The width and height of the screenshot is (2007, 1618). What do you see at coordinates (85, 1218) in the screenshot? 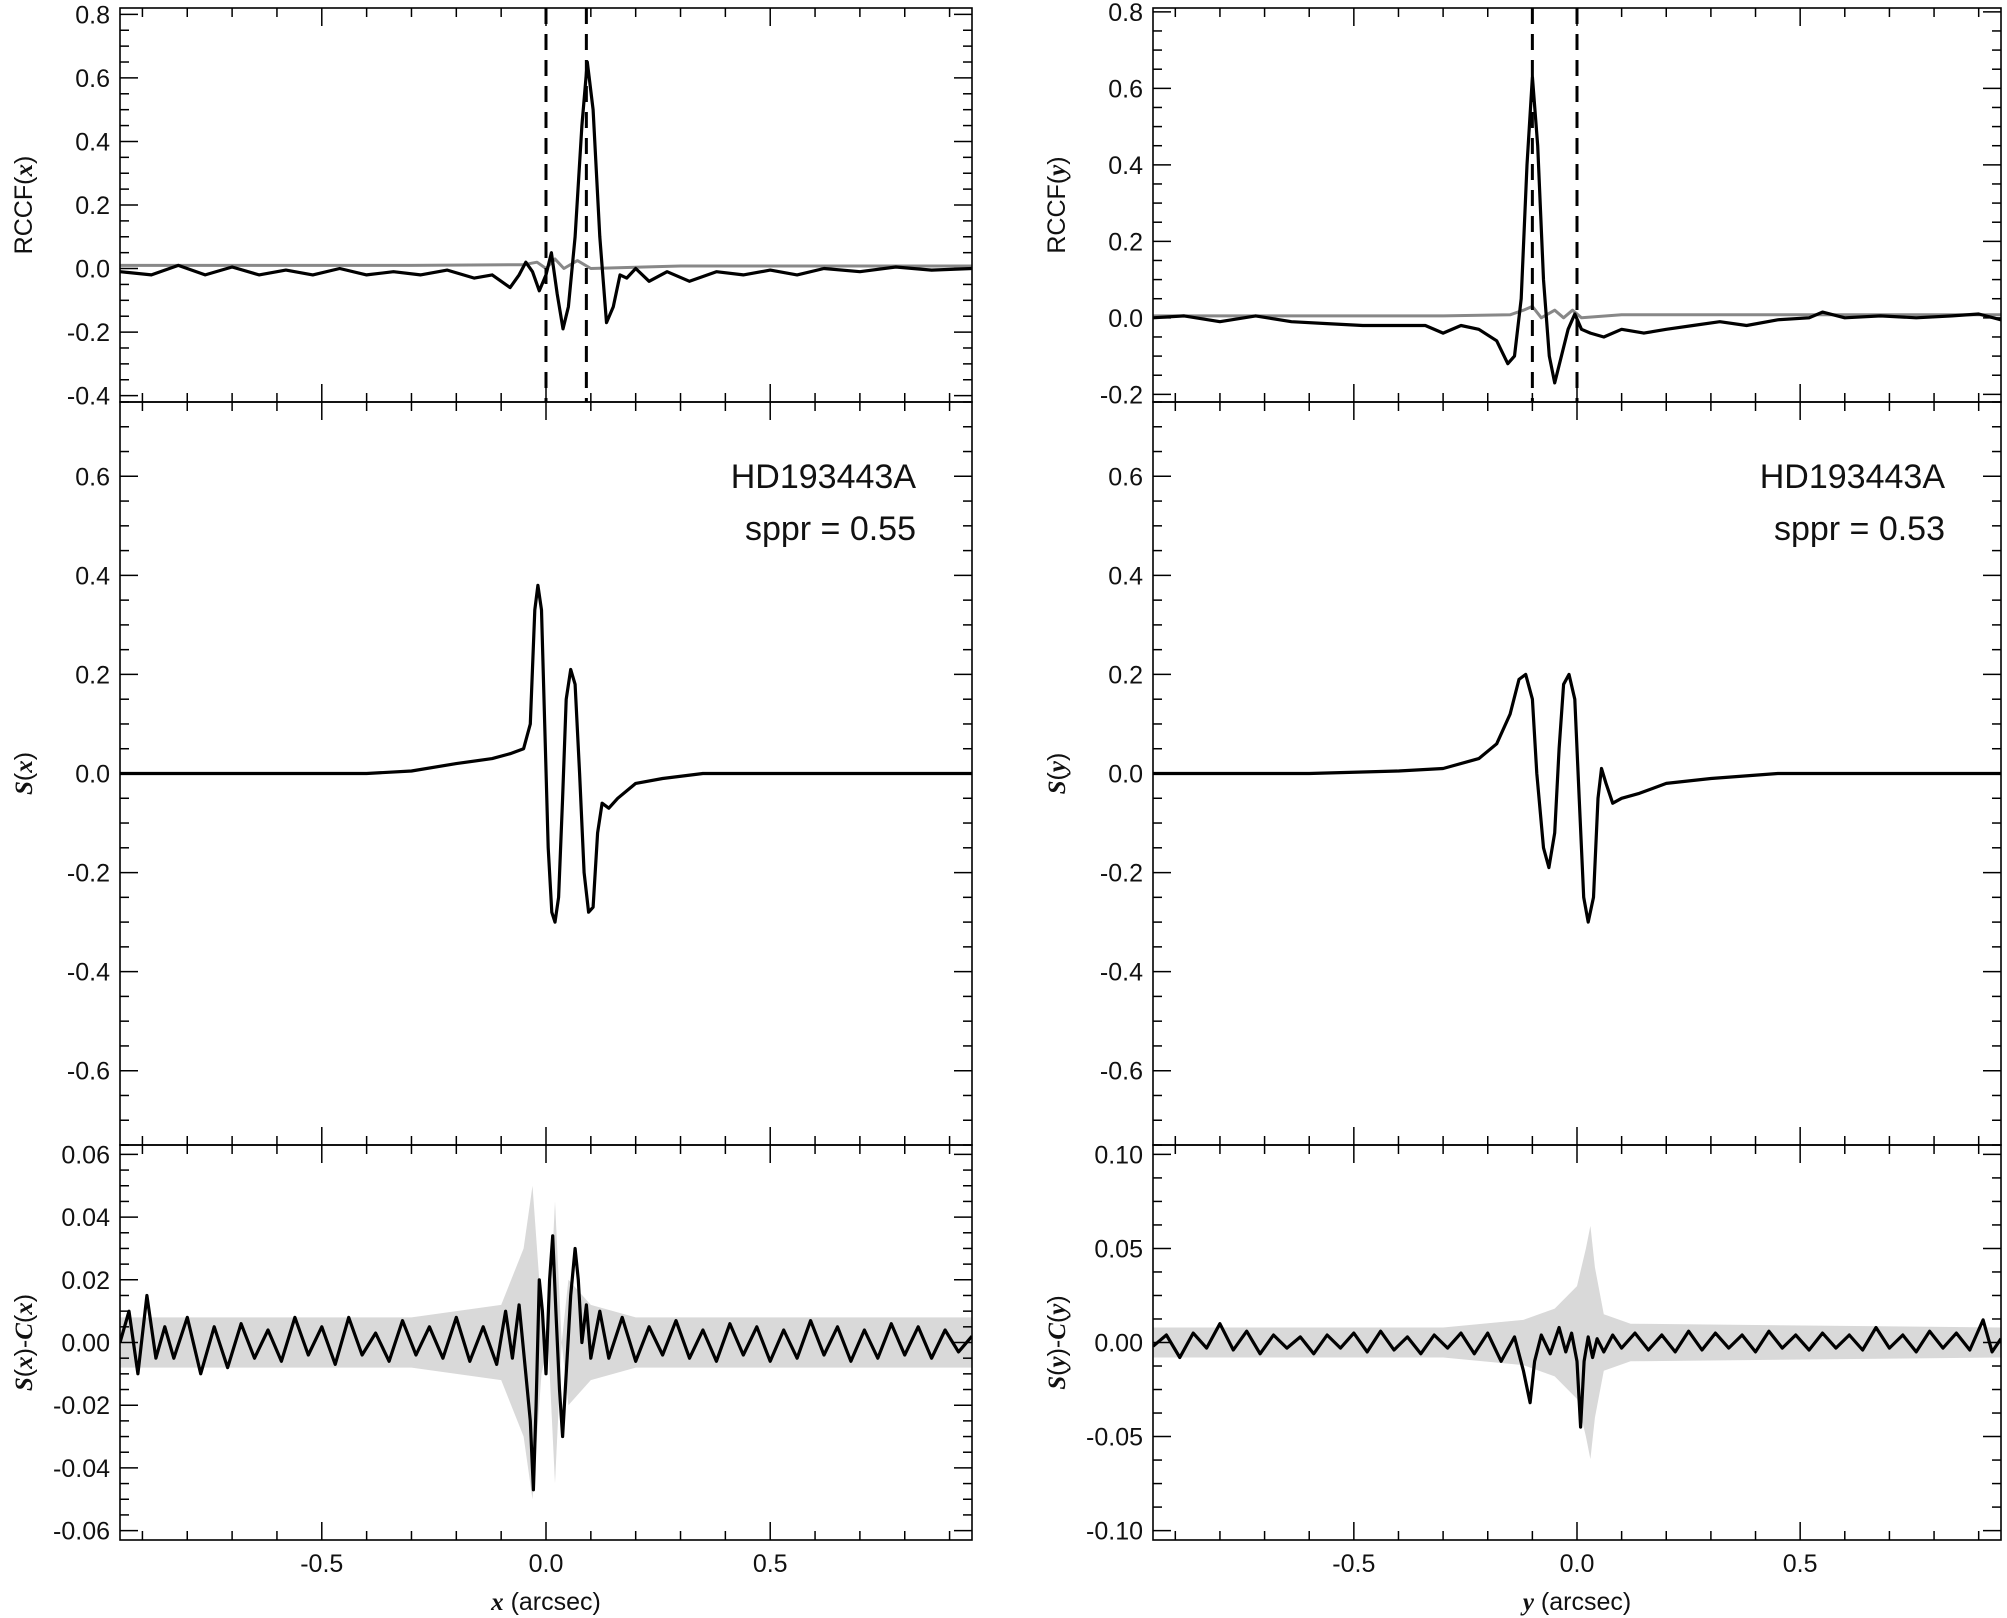
I see `resid_x-ytick-label: 0.04` at bounding box center [85, 1218].